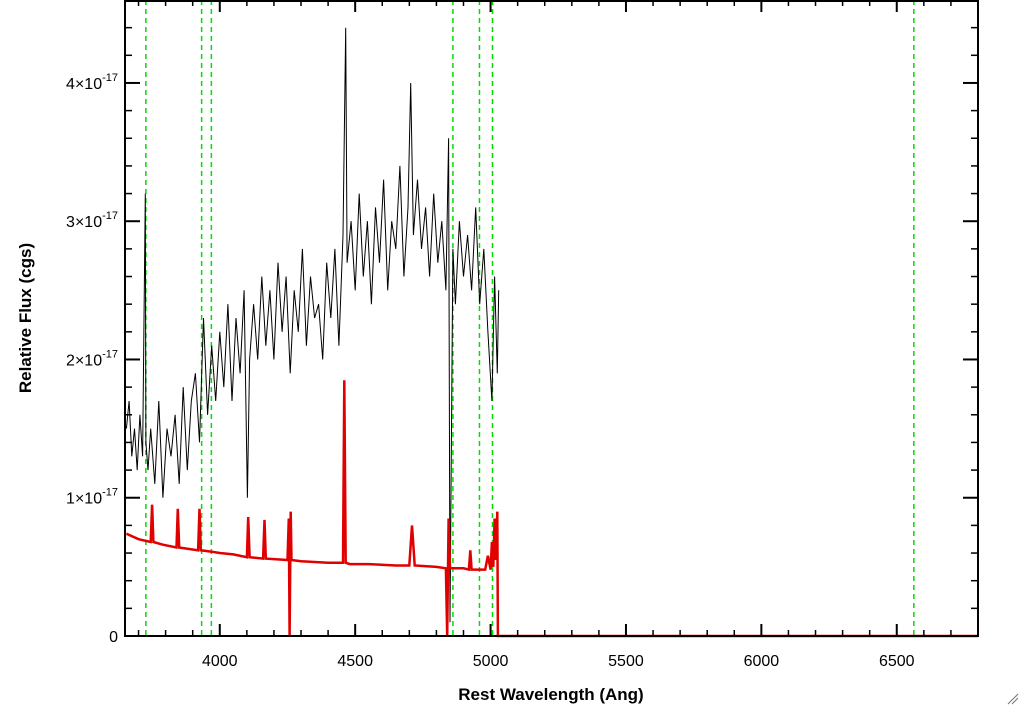  Describe the element at coordinates (220, 661) in the screenshot. I see `x-tick-label: 4000` at that location.